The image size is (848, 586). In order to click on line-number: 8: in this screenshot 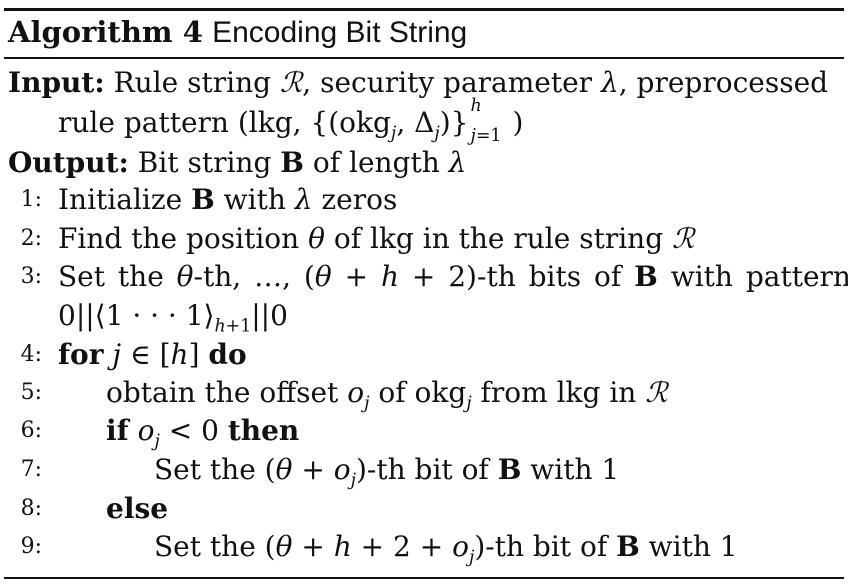, I will do `click(31, 508)`.